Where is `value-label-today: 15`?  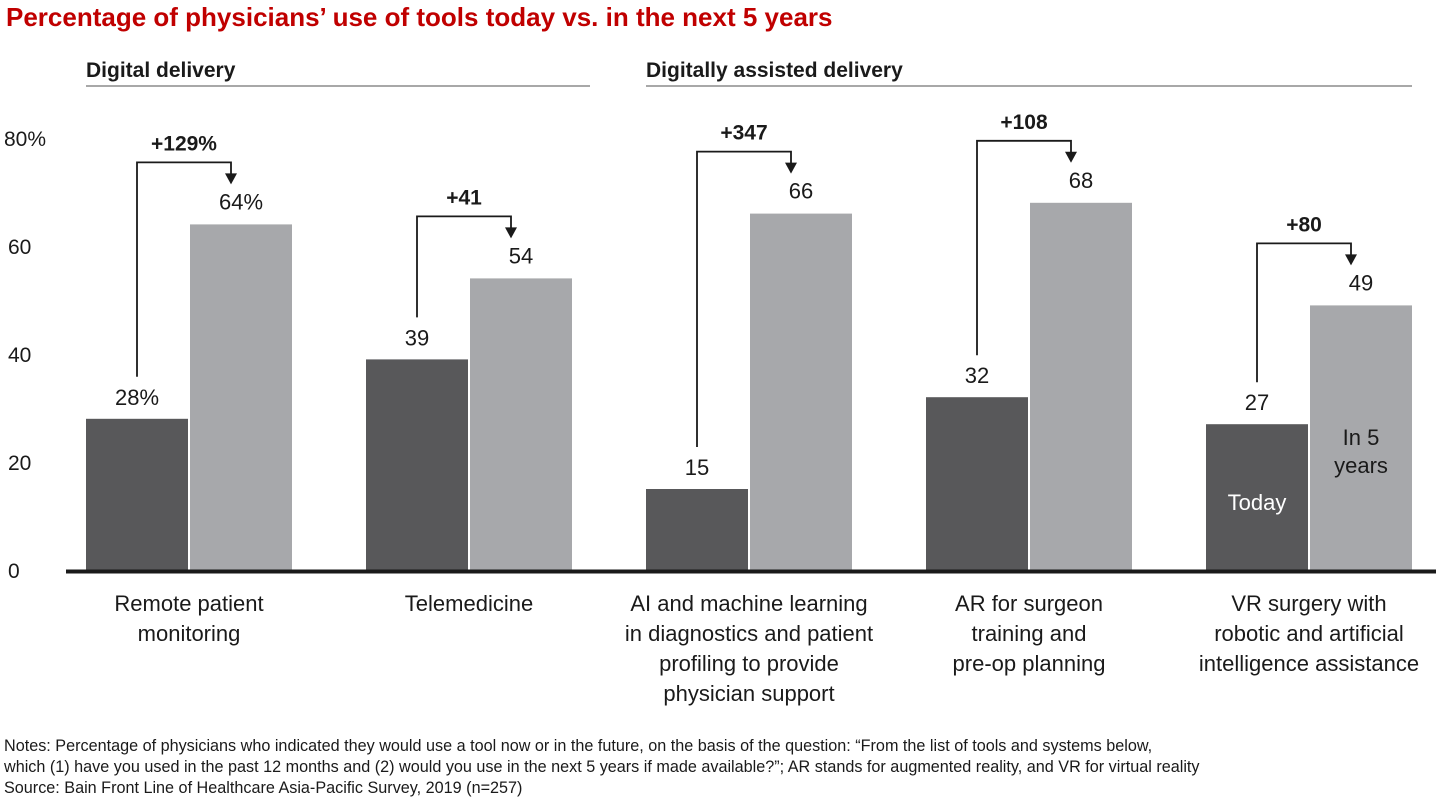
value-label-today: 15 is located at coordinates (697, 467).